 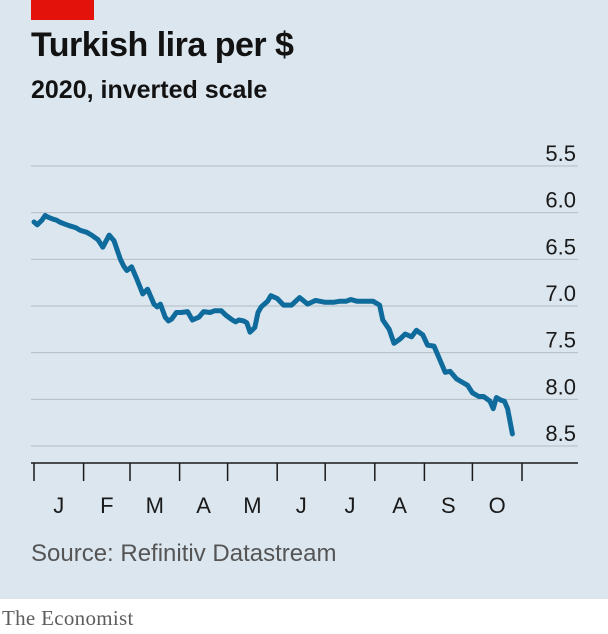 I want to click on chart-title: Turkish lira per $, so click(x=162, y=45).